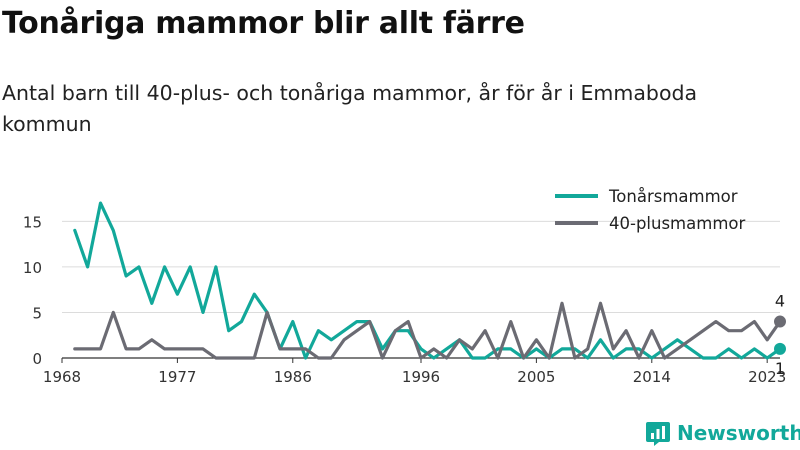 The height and width of the screenshot is (450, 800). What do you see at coordinates (177, 377) in the screenshot?
I see `x-tick-label: 1977` at bounding box center [177, 377].